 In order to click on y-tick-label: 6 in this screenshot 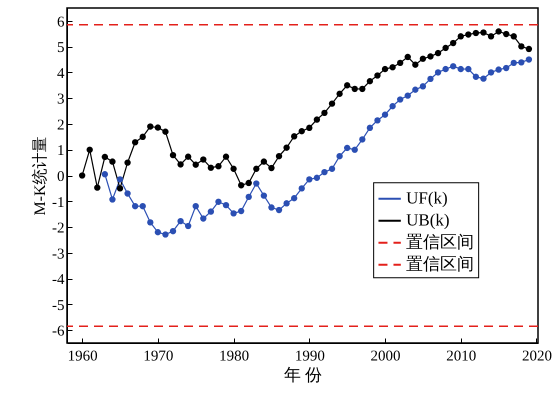, I will do `click(61, 22)`.